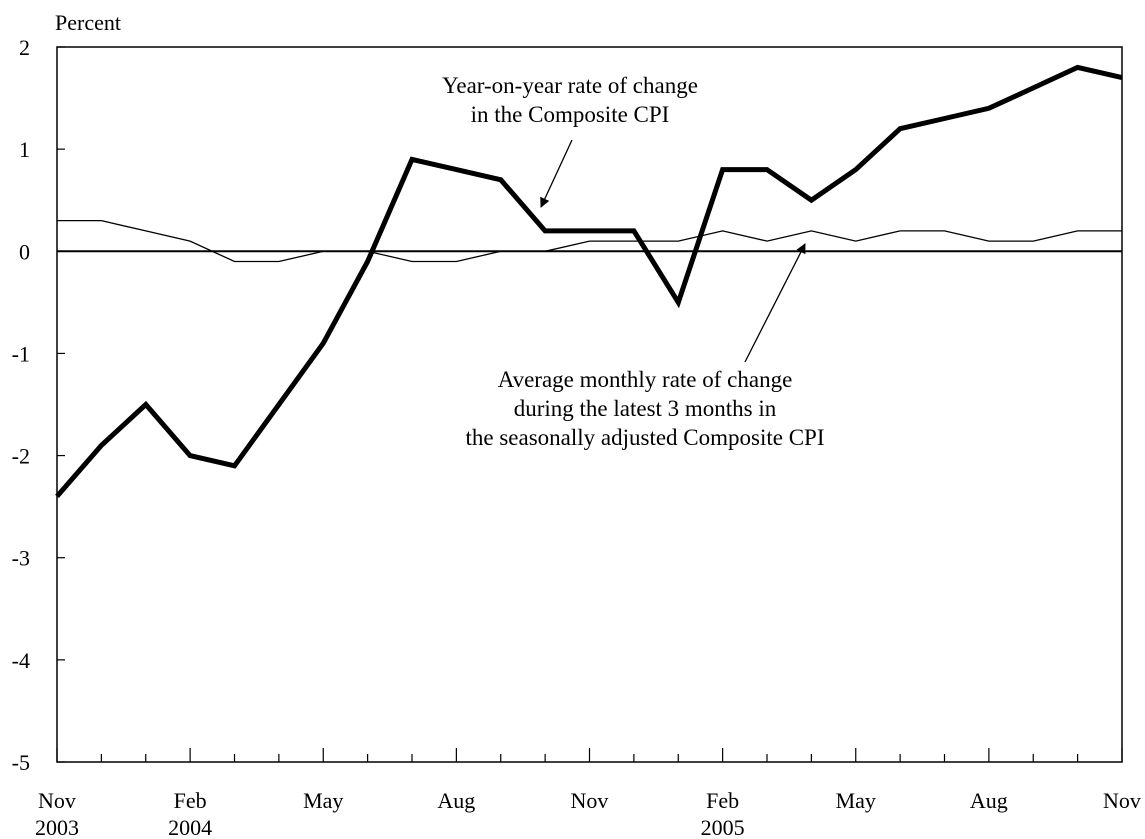 This screenshot has height=839, width=1145. I want to click on y-tick-label: 1, so click(24, 149).